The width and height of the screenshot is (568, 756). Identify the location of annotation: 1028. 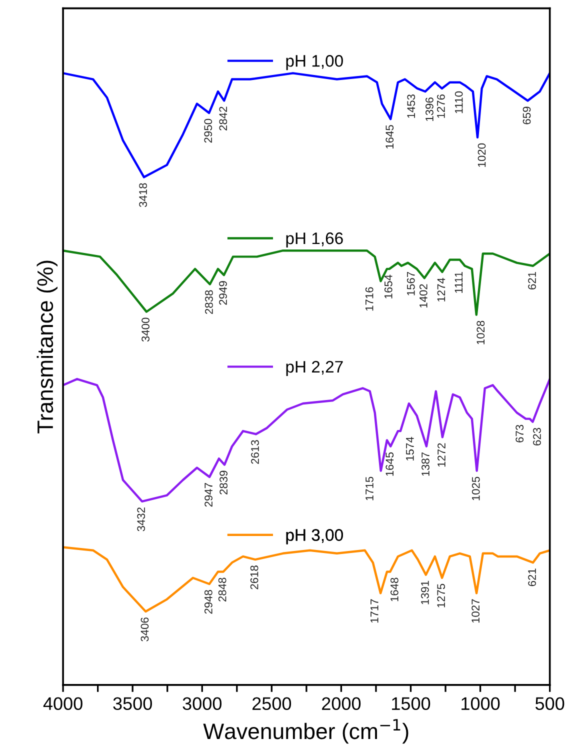
(480, 332).